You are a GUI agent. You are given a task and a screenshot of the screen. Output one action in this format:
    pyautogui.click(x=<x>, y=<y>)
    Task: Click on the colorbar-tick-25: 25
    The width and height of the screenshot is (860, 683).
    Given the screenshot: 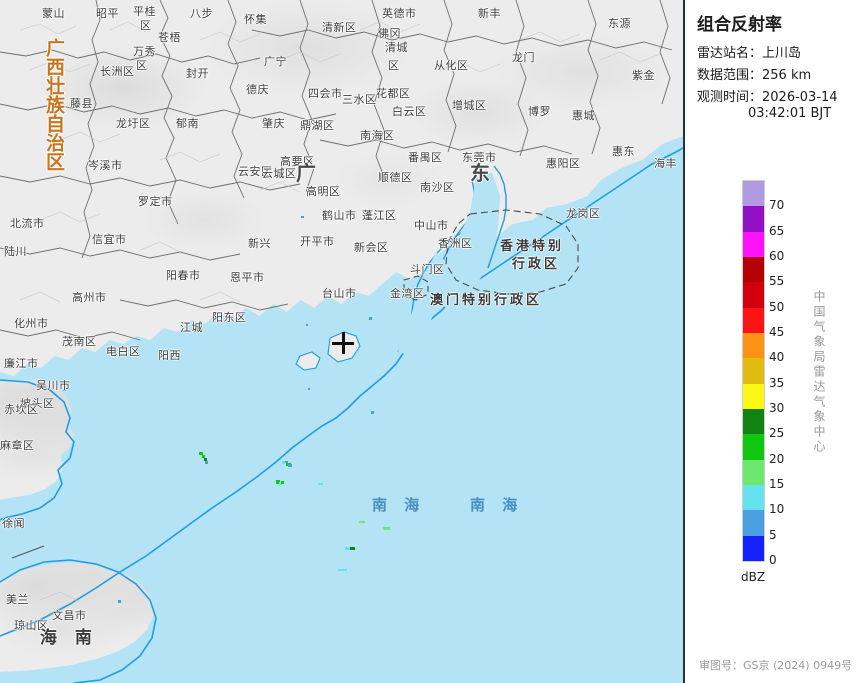 What is the action you would take?
    pyautogui.click(x=777, y=433)
    